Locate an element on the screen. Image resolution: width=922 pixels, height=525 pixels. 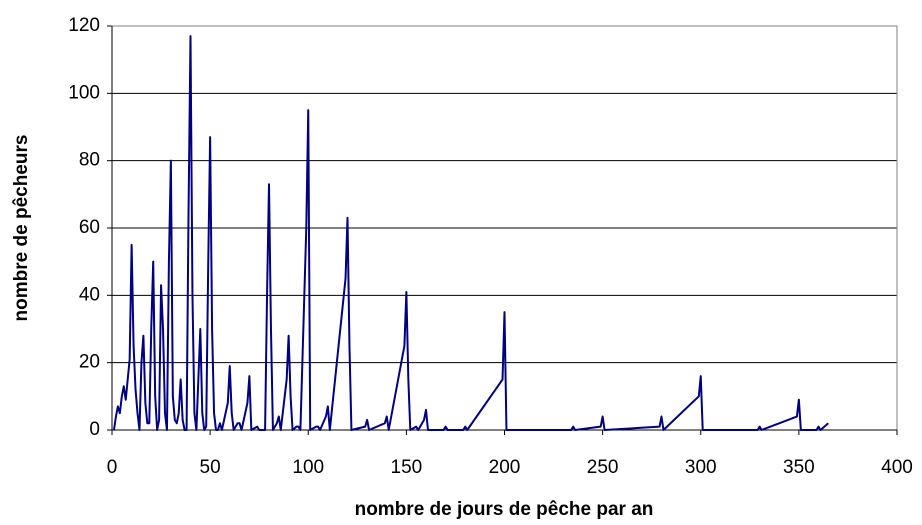
x-tick-label: 400 is located at coordinates (897, 467).